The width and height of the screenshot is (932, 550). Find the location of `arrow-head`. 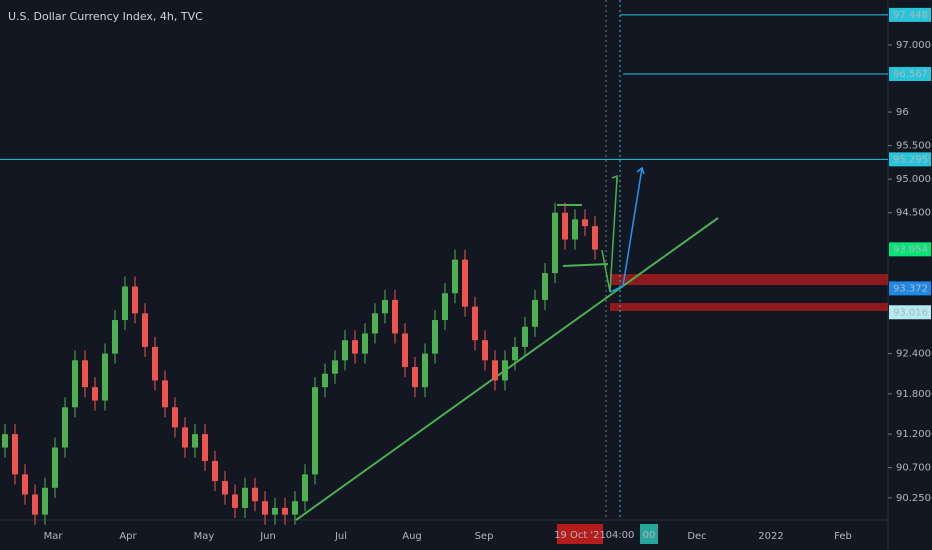

arrow-head is located at coordinates (614, 178).